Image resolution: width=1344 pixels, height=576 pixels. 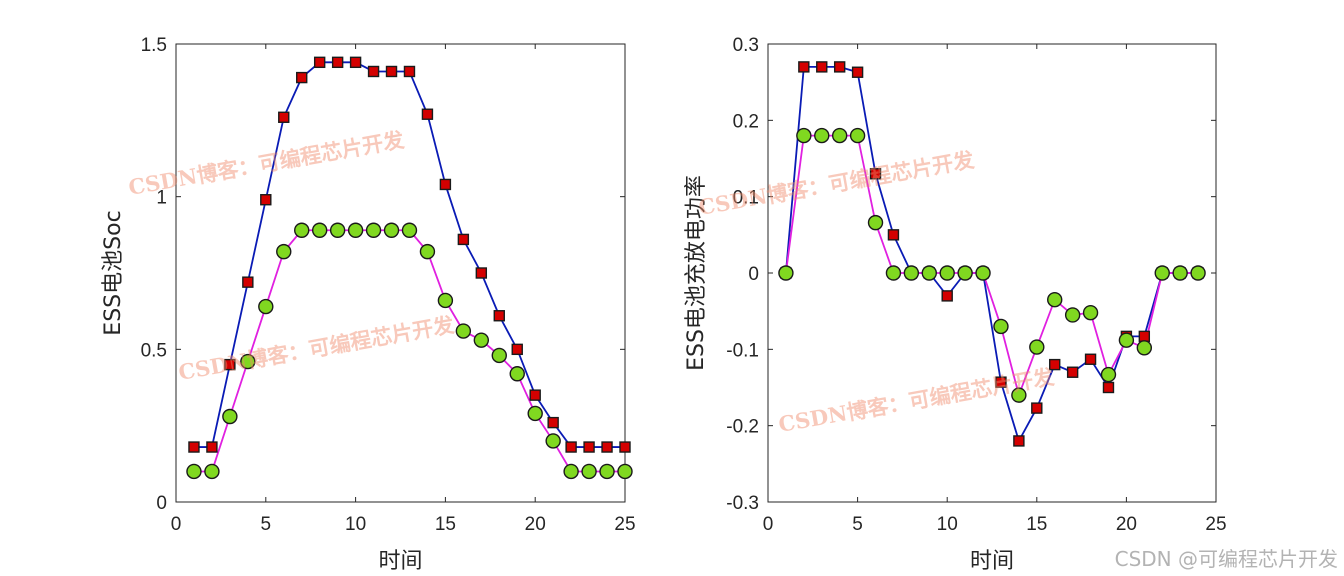 What do you see at coordinates (696, 273) in the screenshot?
I see `y-axis-label: ESS电池充放电功率` at bounding box center [696, 273].